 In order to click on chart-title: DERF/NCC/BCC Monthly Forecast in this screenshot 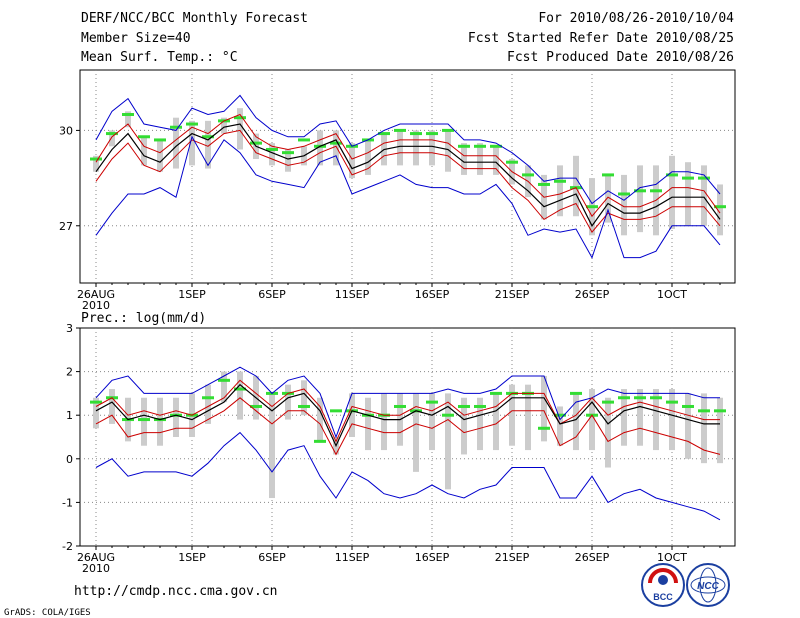, I will do `click(194, 18)`.